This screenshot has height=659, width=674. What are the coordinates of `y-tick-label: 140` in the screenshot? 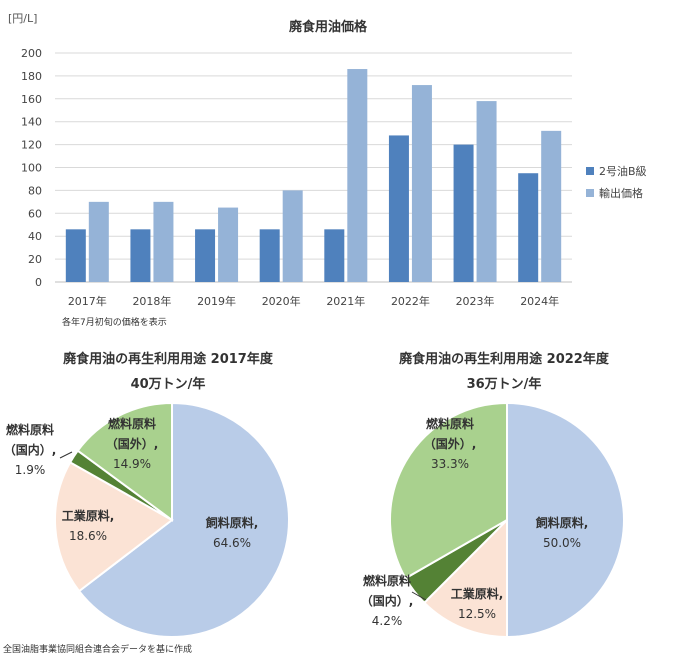 It's located at (31, 122).